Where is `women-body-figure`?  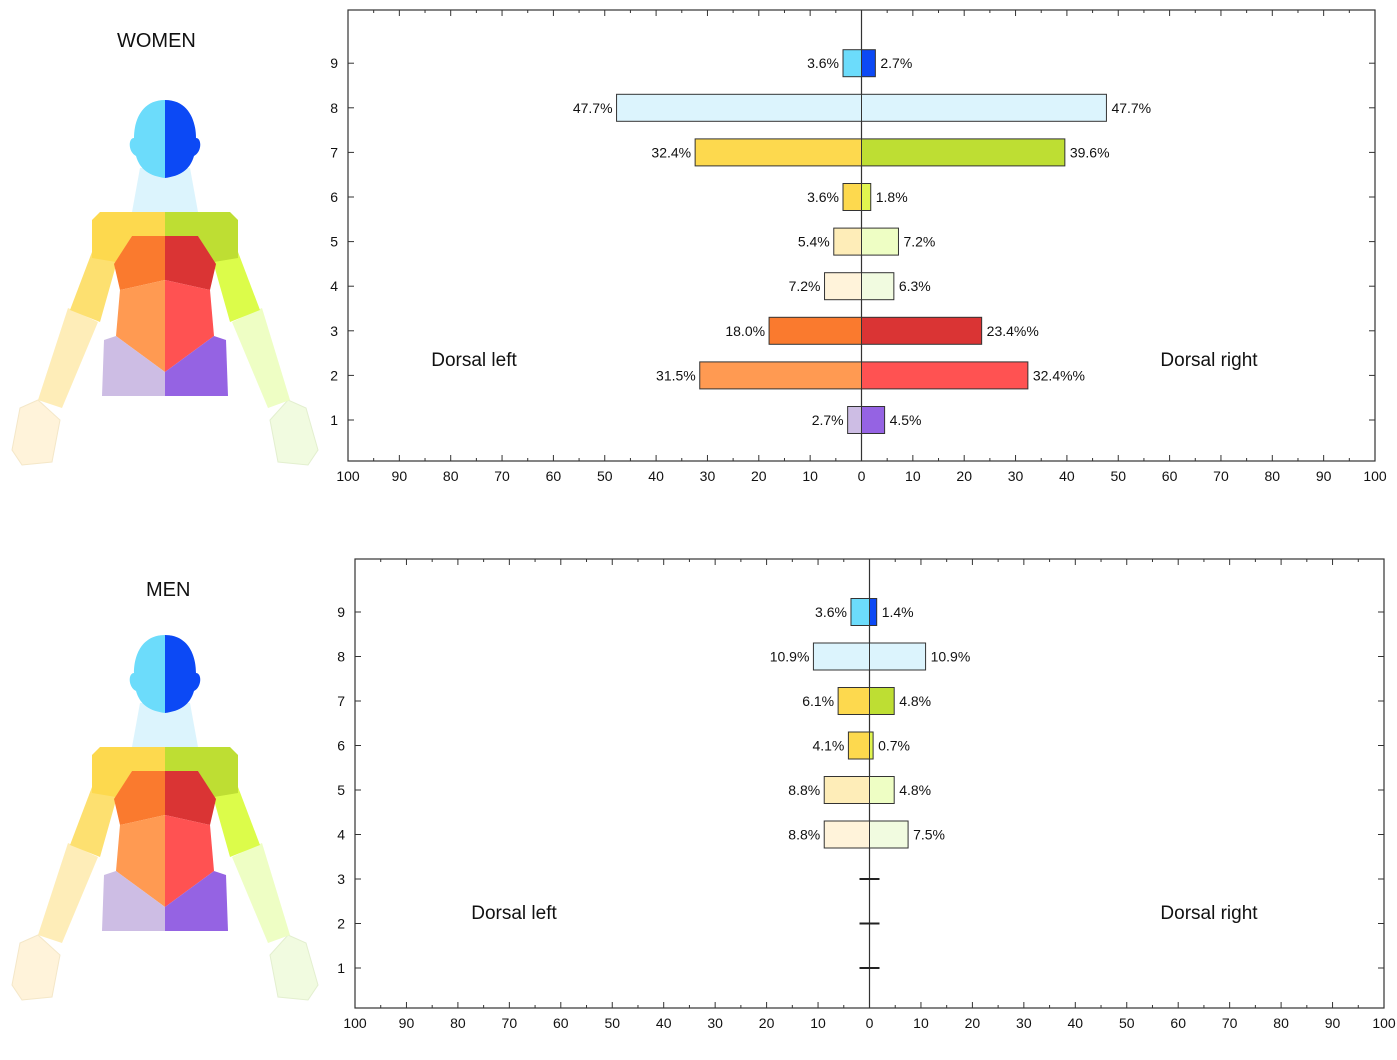 women-body-figure is located at coordinates (165, 283).